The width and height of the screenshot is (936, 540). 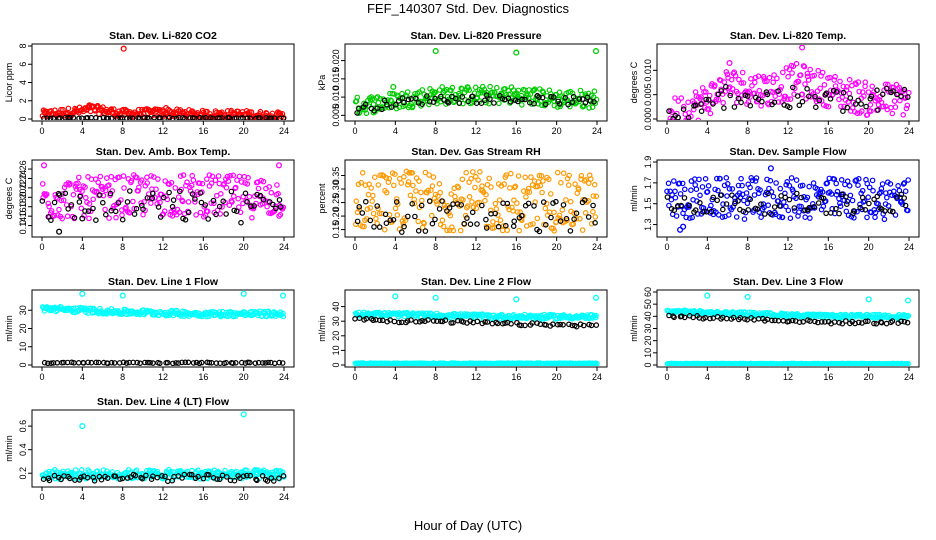 What do you see at coordinates (476, 247) in the screenshot?
I see `x-tick-label: 12` at bounding box center [476, 247].